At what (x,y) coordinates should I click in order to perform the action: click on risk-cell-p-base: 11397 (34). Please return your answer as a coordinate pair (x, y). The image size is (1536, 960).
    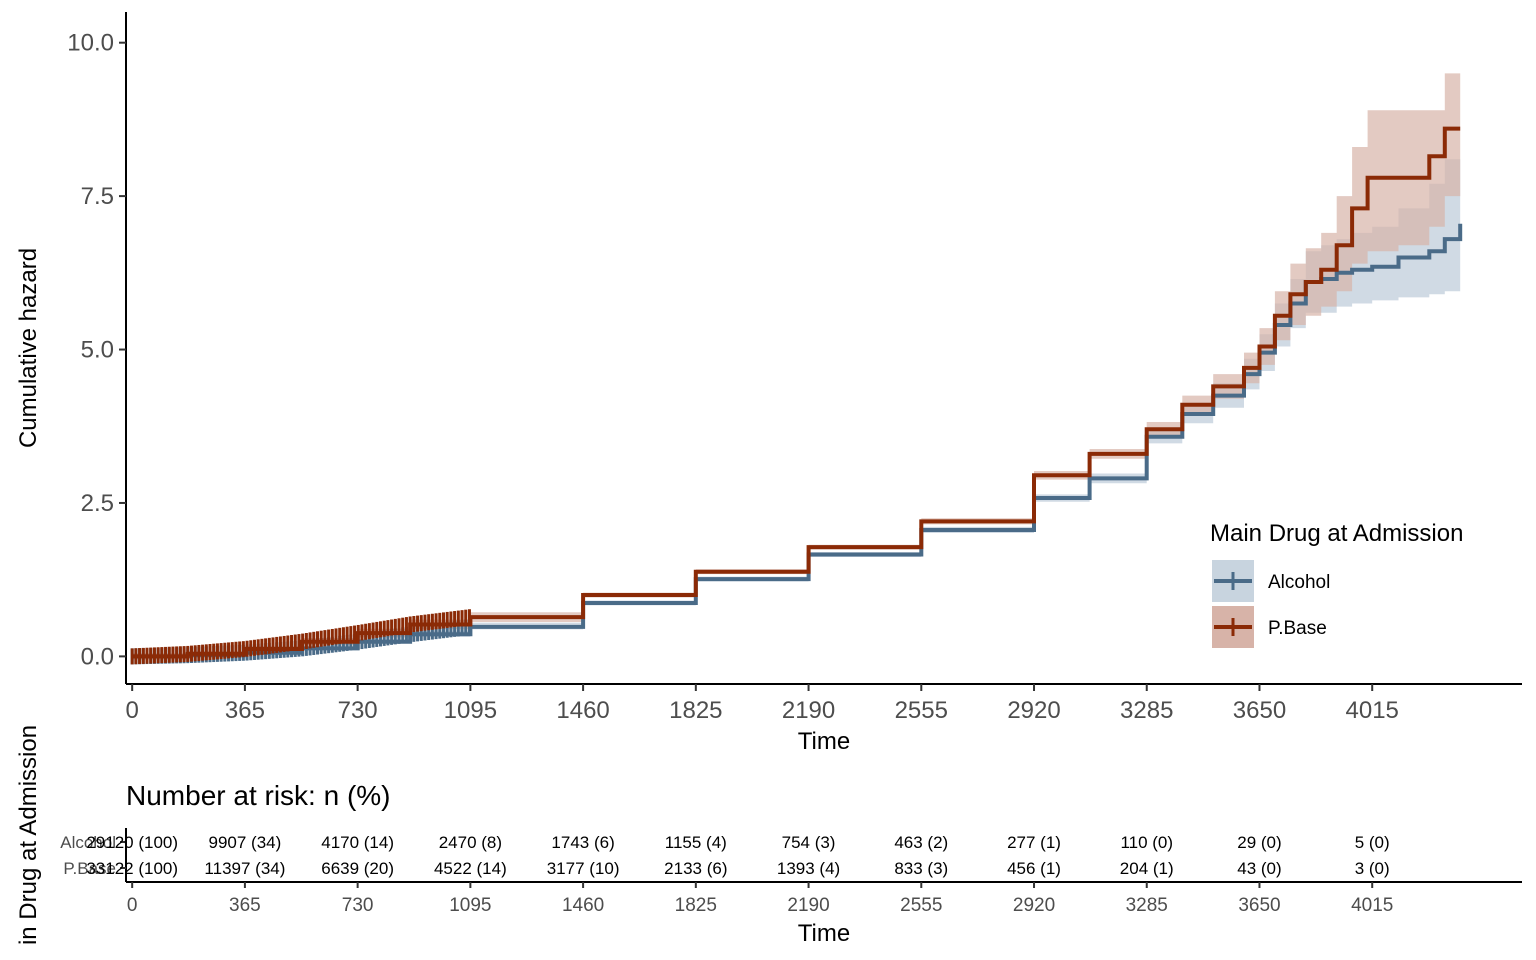
    Looking at the image, I should click on (244, 868).